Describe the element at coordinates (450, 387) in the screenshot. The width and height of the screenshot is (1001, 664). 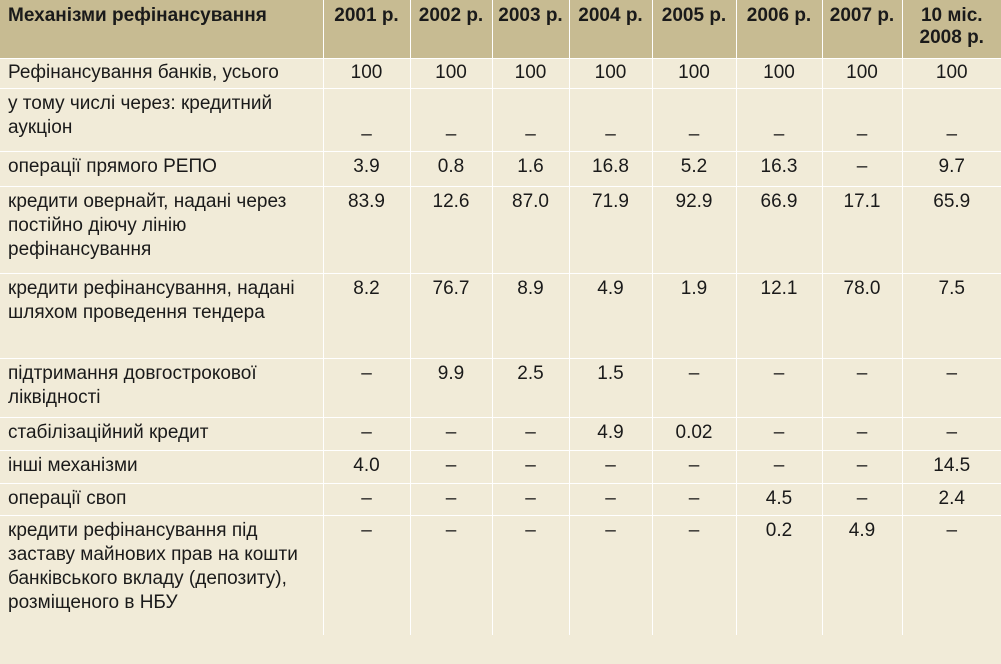
I see `table-cell: 9.9` at that location.